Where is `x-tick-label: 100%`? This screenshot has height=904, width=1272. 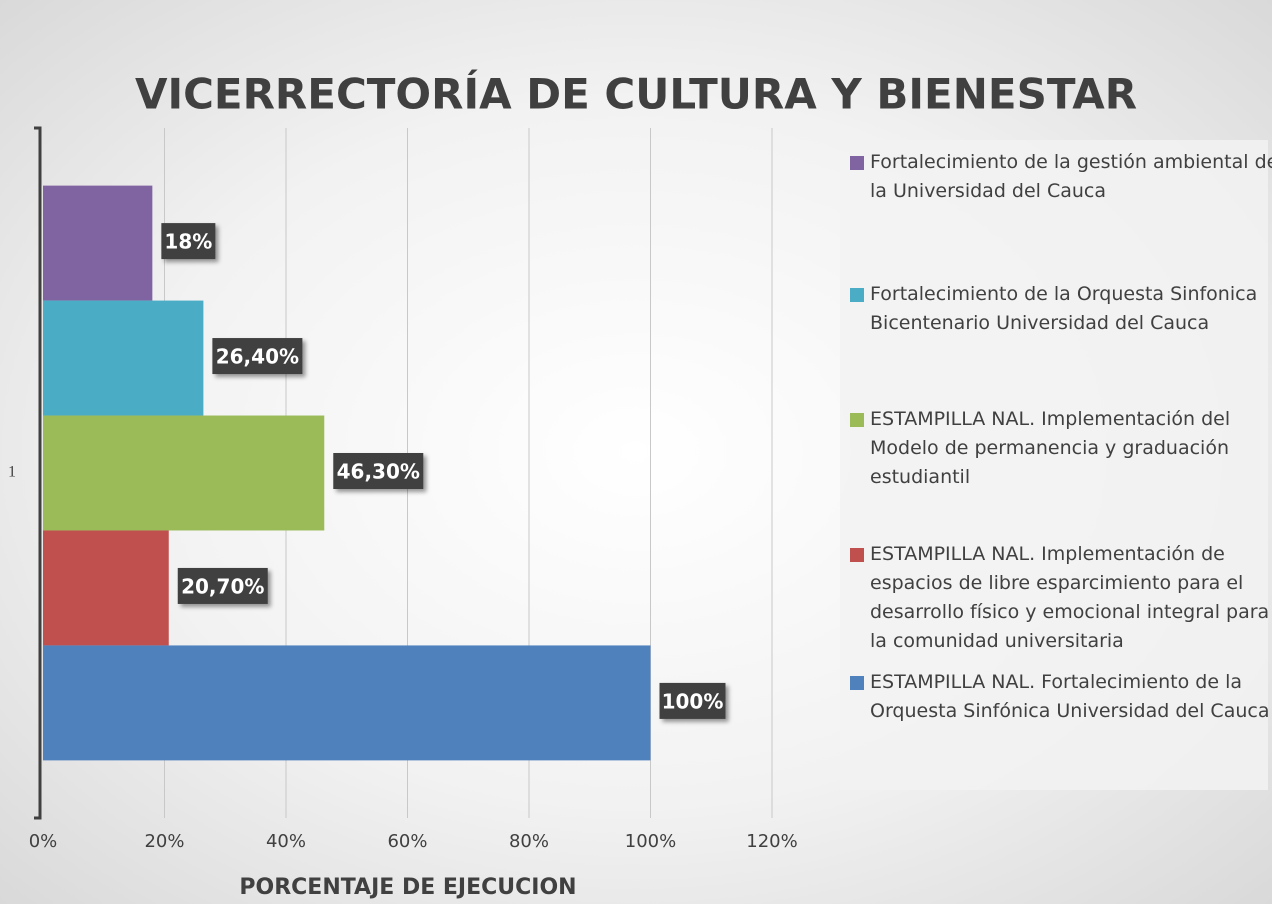
x-tick-label: 100% is located at coordinates (650, 841).